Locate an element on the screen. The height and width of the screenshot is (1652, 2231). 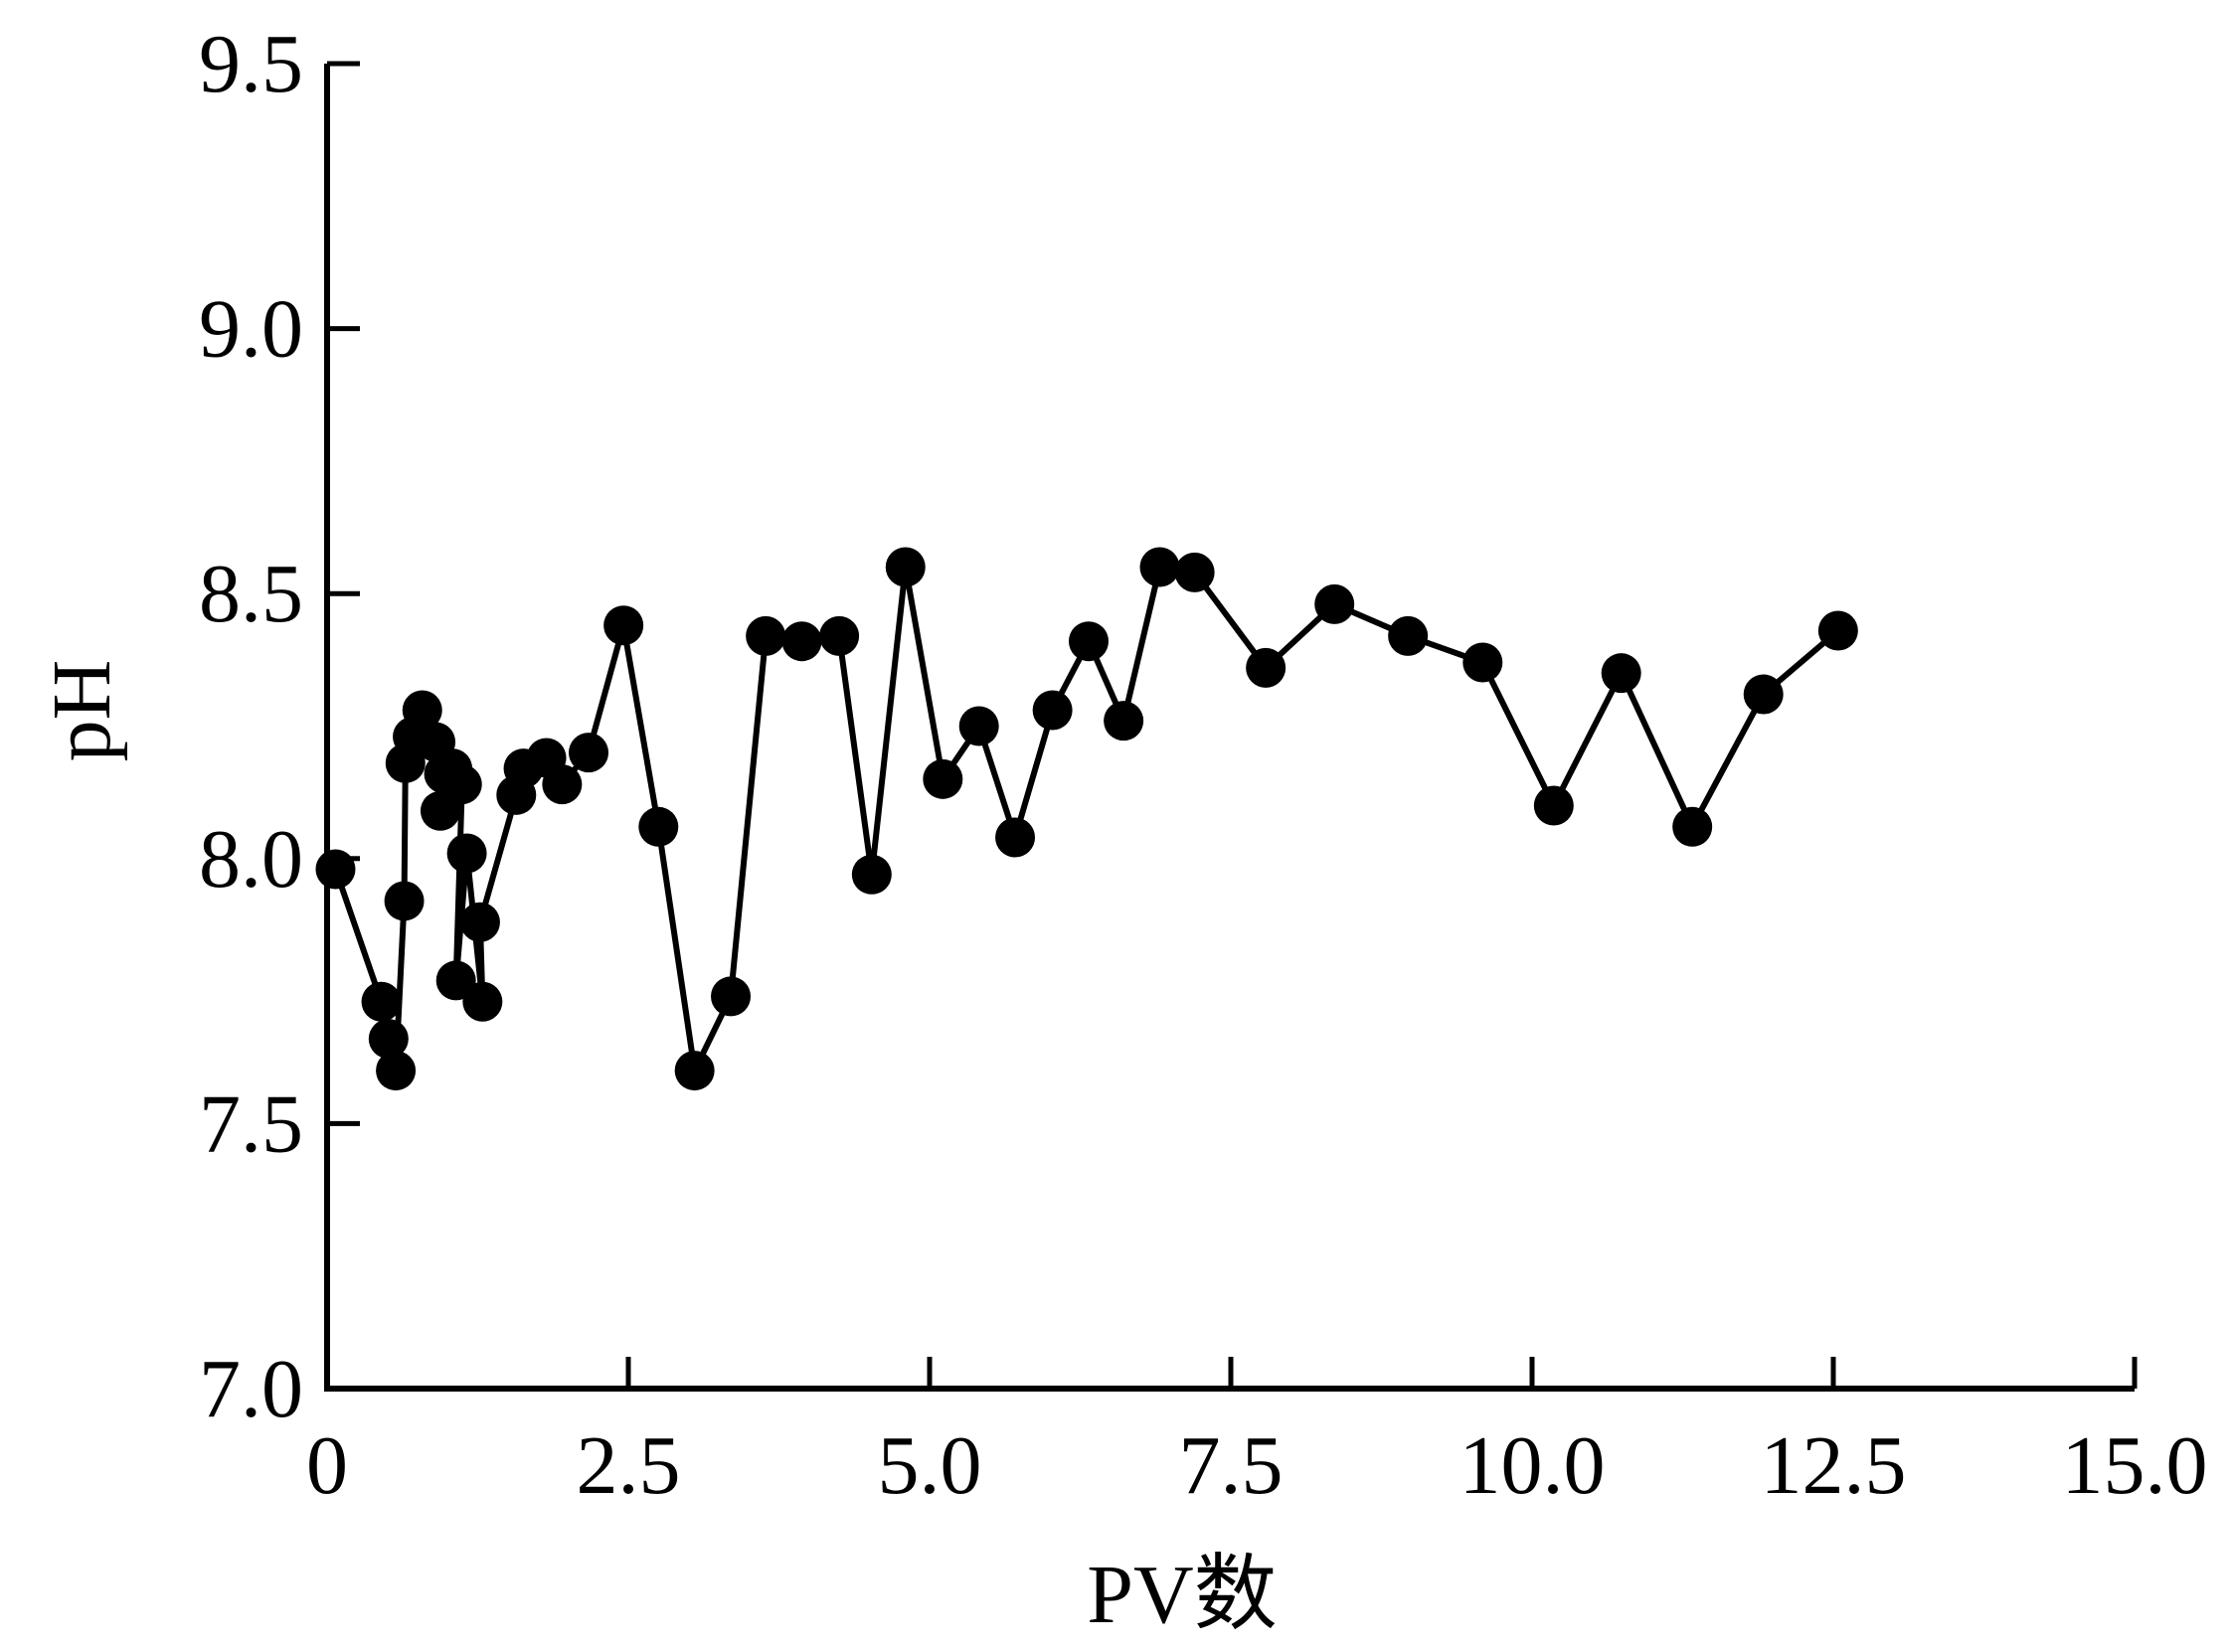
x-tick-label: 2.5 is located at coordinates (629, 1465).